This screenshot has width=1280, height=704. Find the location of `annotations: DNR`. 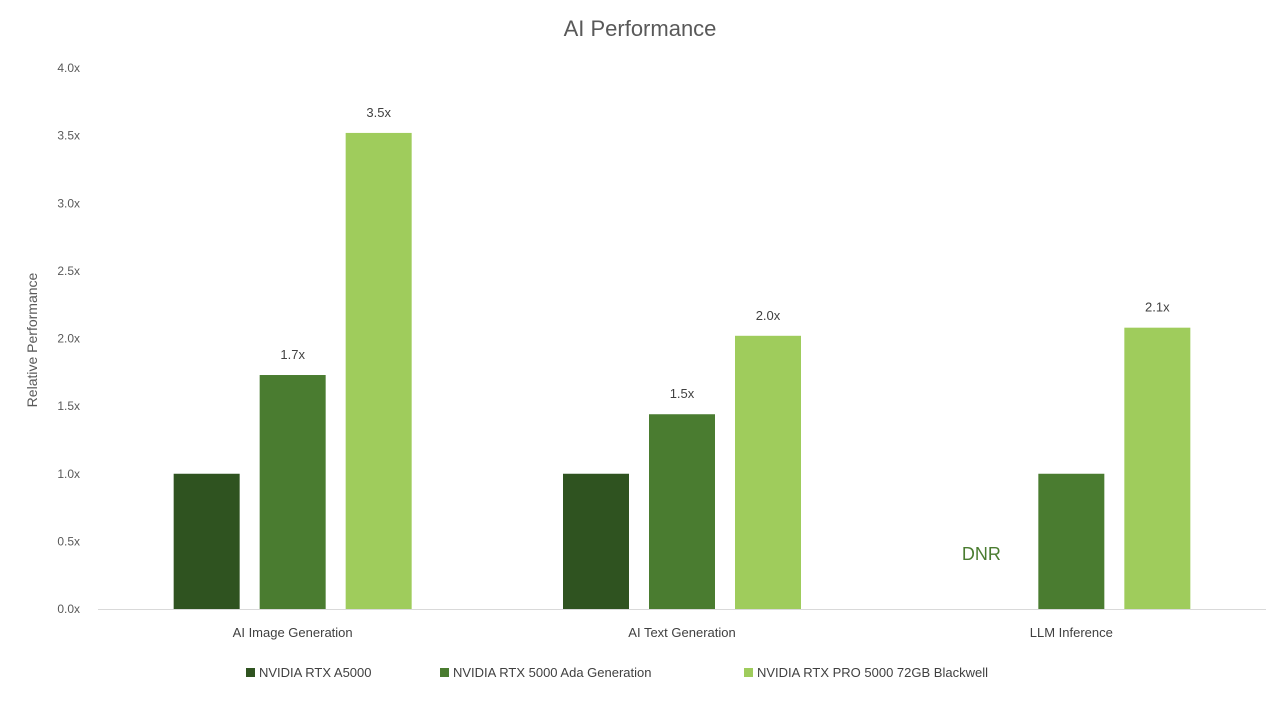

annotations: DNR is located at coordinates (981, 554).